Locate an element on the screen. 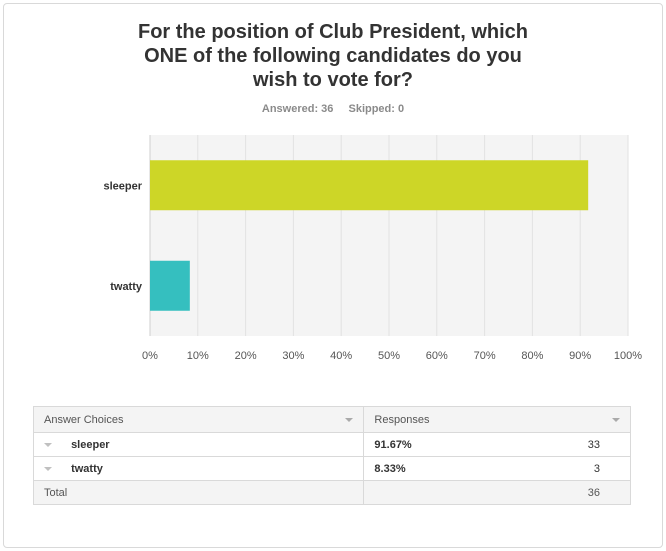 This screenshot has height=551, width=666. total-count: 36 is located at coordinates (593, 492).